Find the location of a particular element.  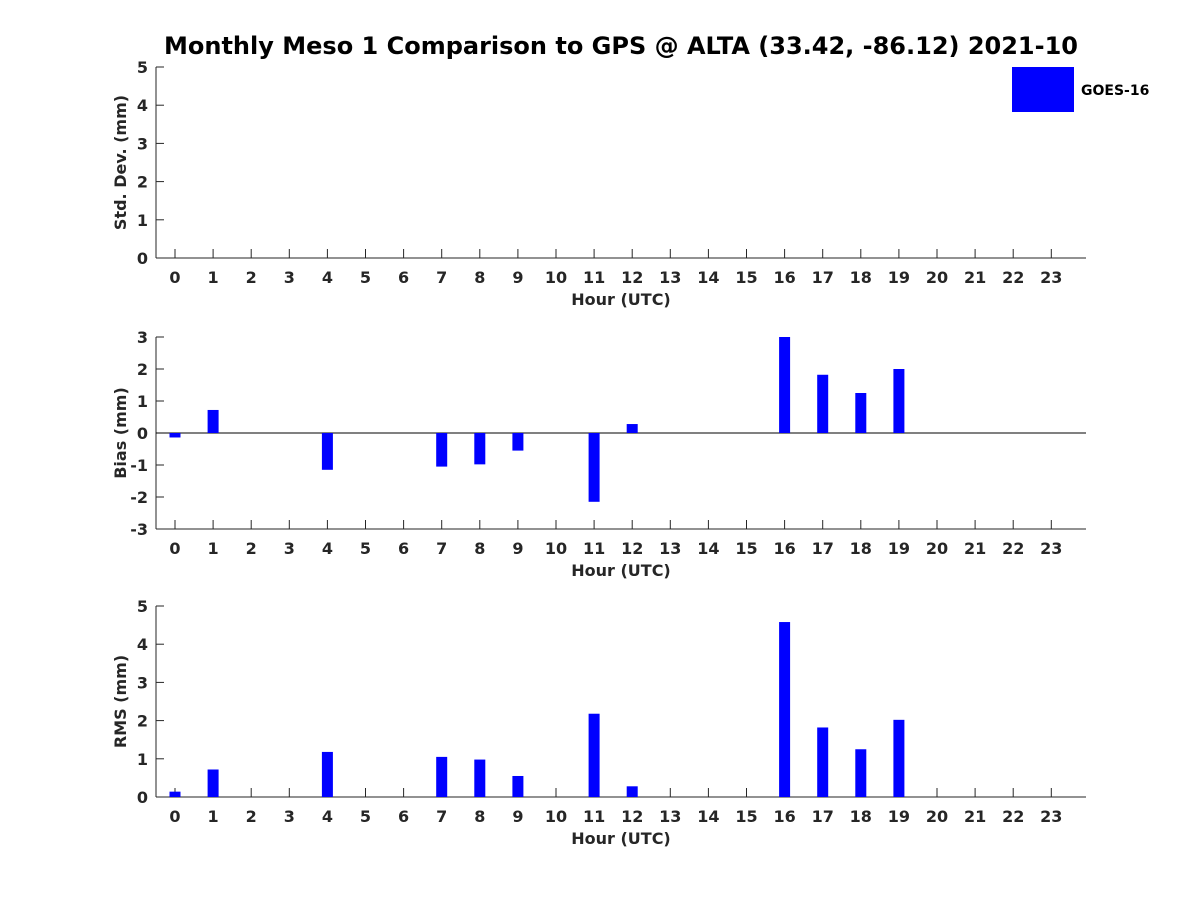

x-tick-label: 4 is located at coordinates (327, 816).